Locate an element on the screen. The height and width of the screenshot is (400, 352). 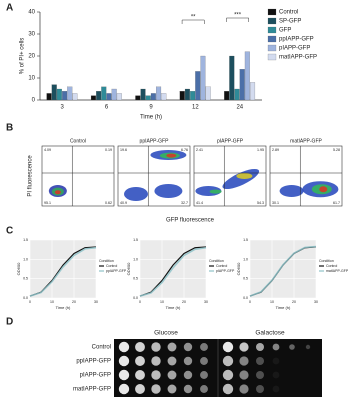
y-axis-title: PI fluorescence is located at coordinates (31, 176).